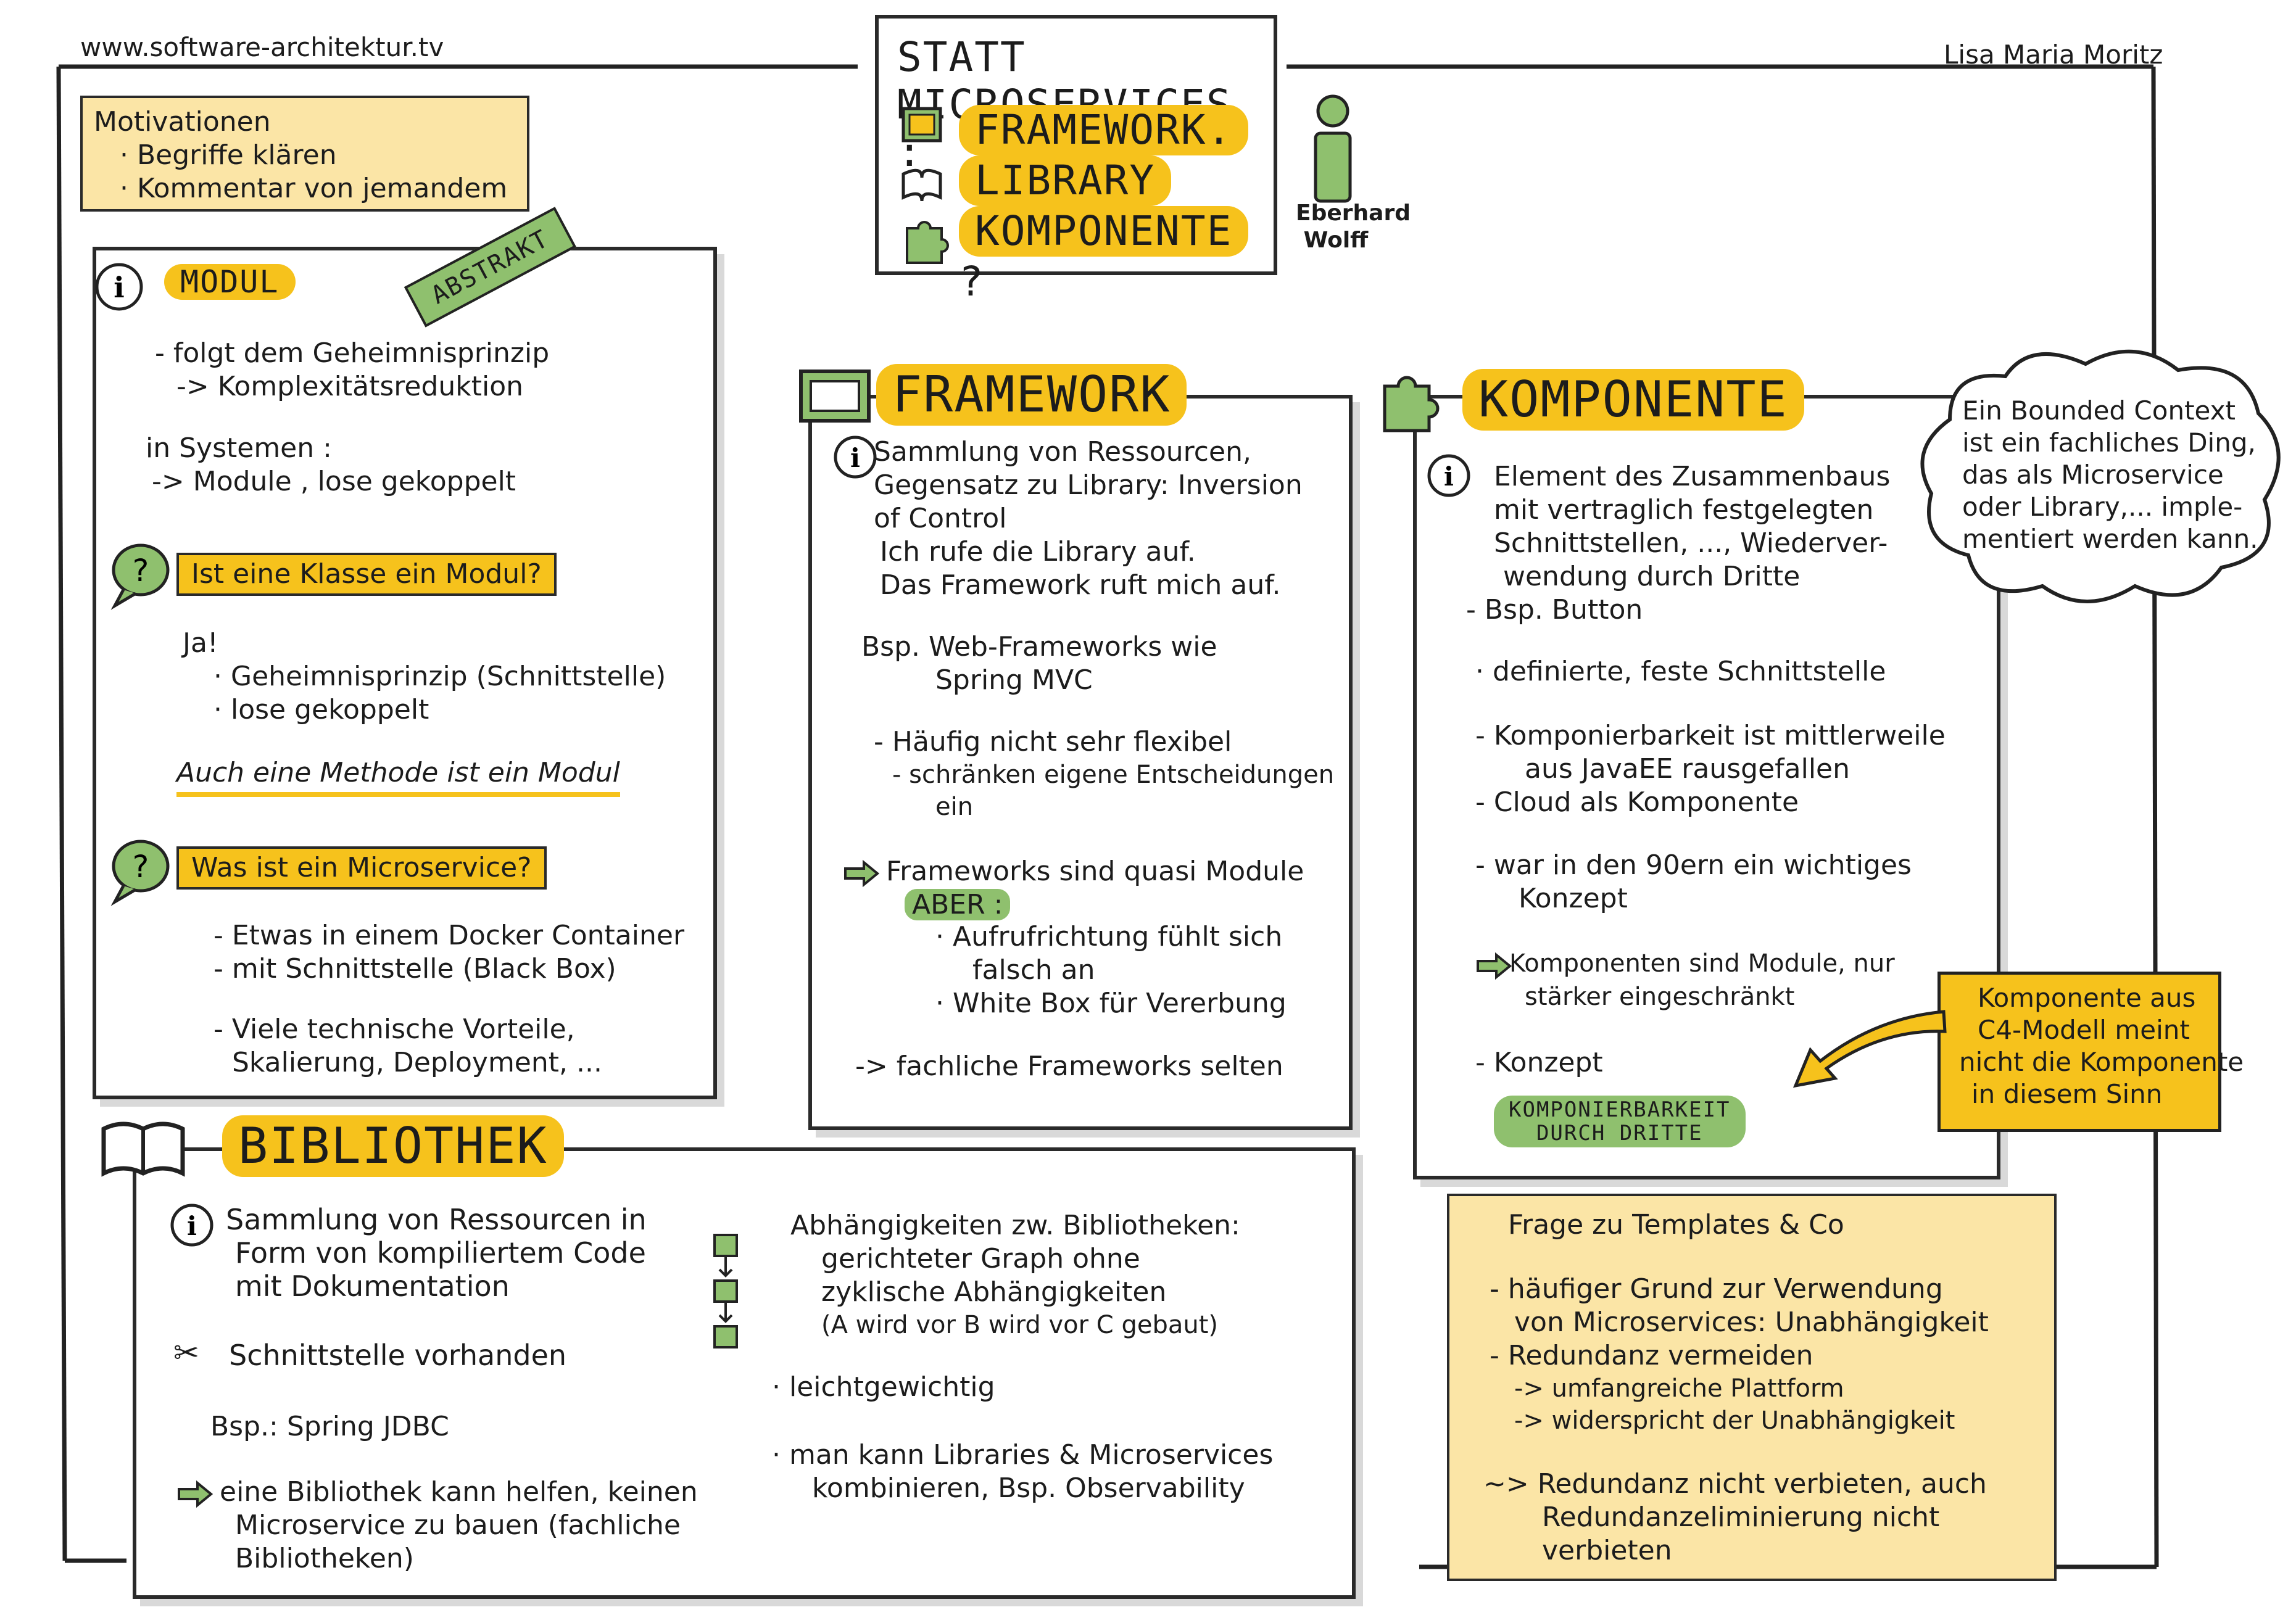  I want to click on templates-line: ~> Redundanz nicht verbieten, auch, so click(1735, 1484).